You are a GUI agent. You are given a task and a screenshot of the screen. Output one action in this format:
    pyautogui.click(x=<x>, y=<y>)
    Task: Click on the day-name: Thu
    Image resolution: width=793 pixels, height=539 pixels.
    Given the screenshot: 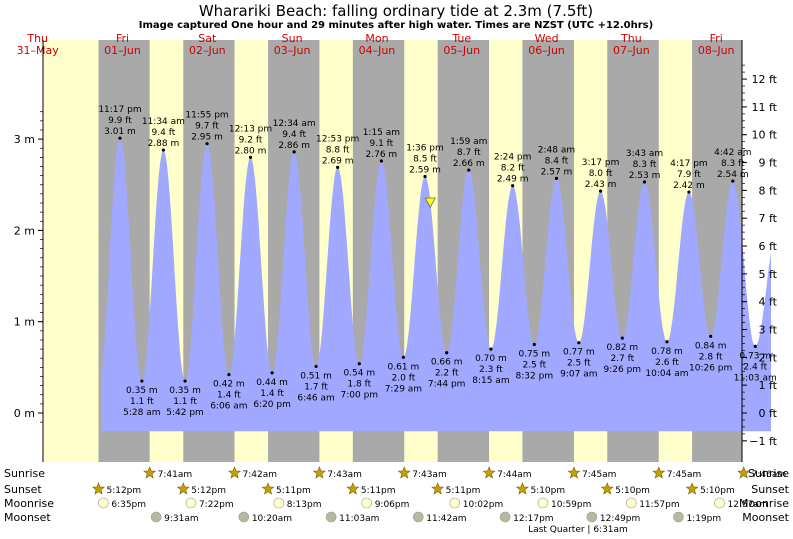 What is the action you would take?
    pyautogui.click(x=631, y=38)
    